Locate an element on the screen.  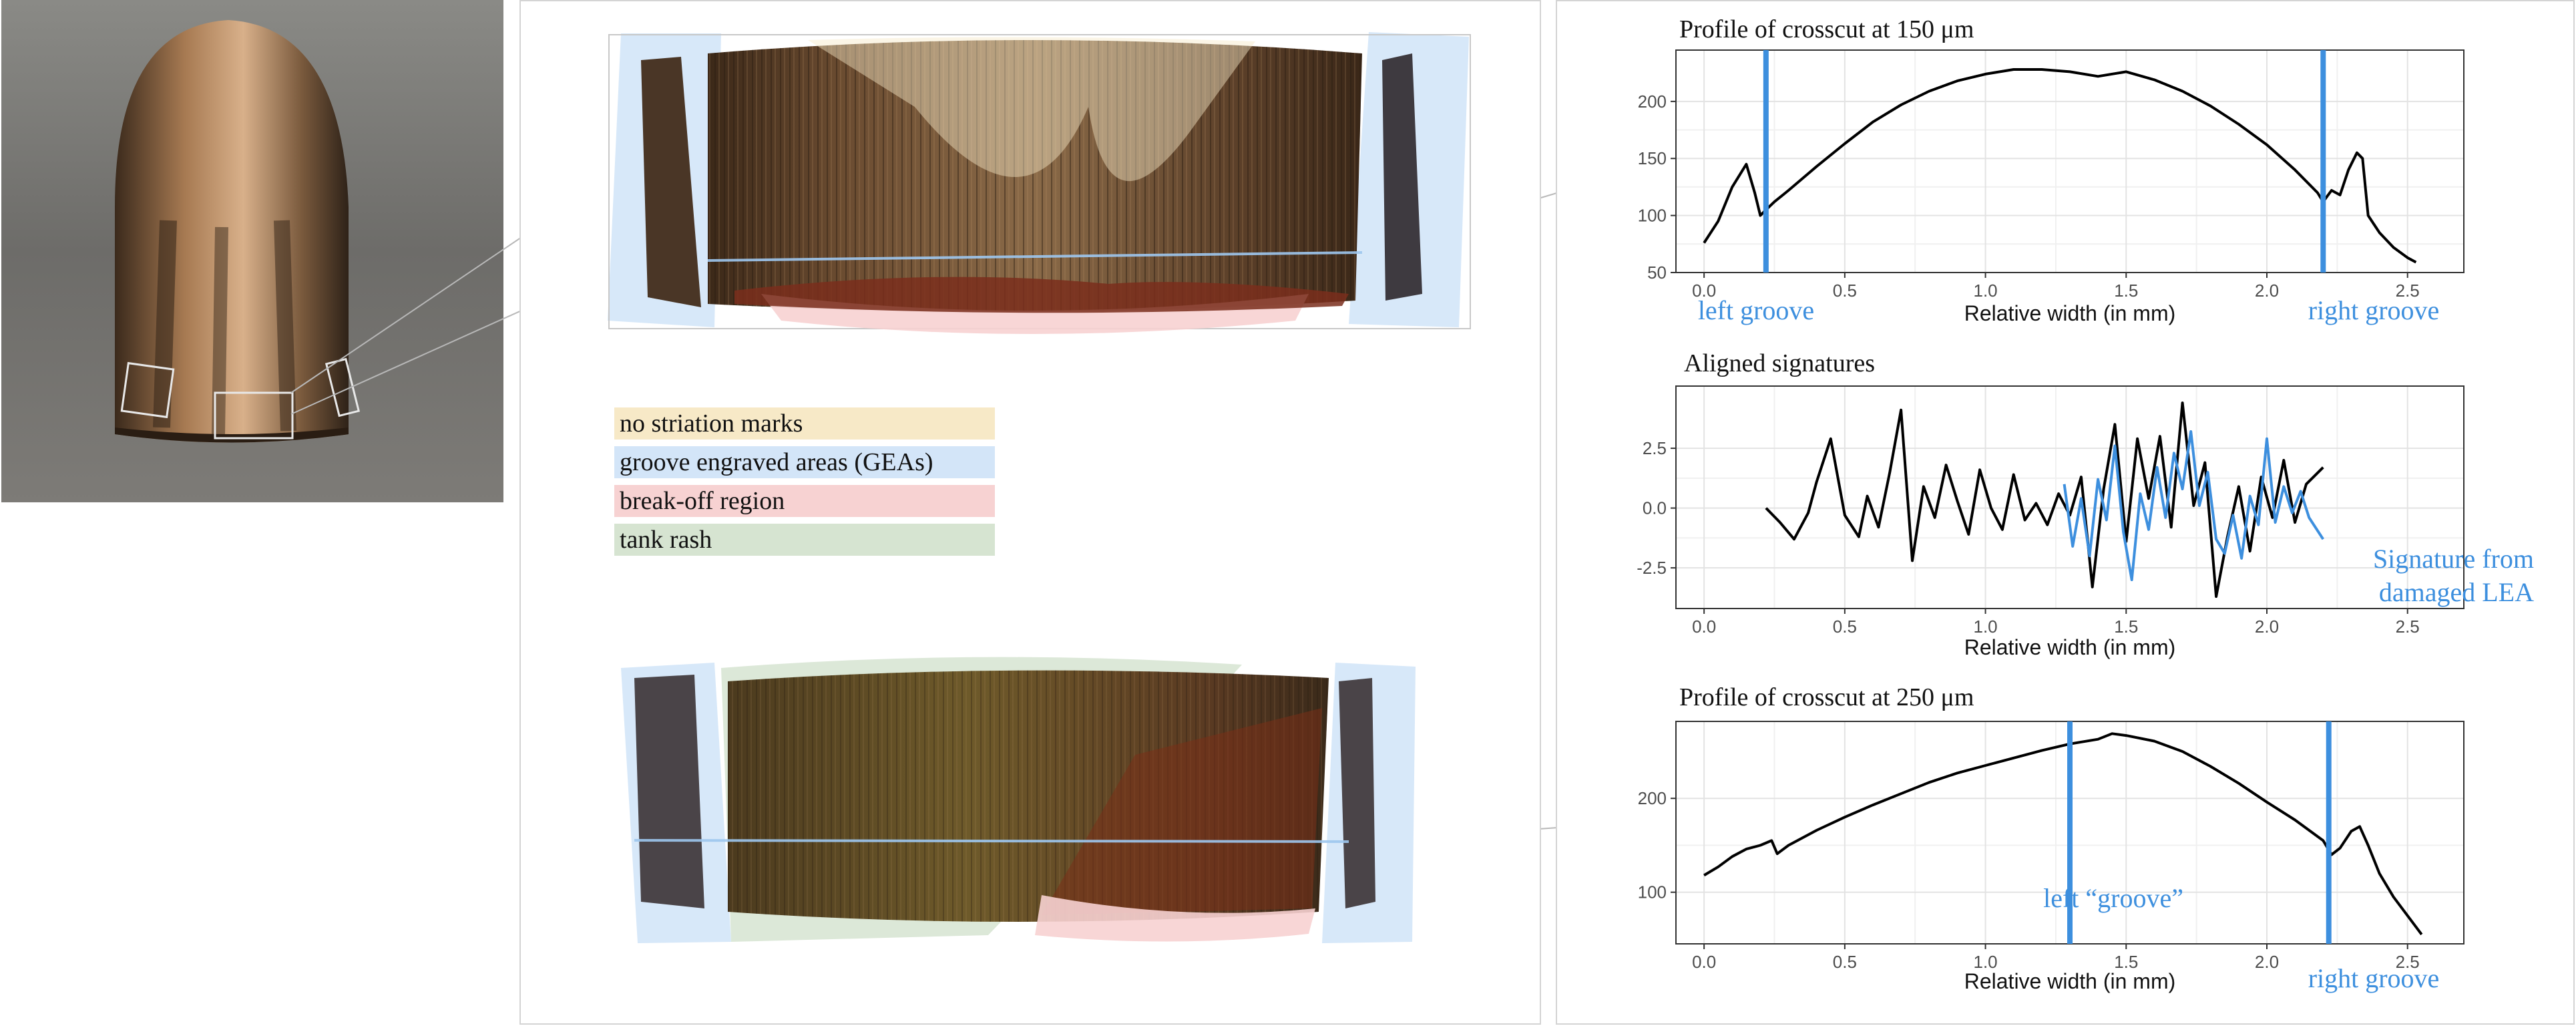
y-tick-label: 2.5 is located at coordinates (1655, 448).